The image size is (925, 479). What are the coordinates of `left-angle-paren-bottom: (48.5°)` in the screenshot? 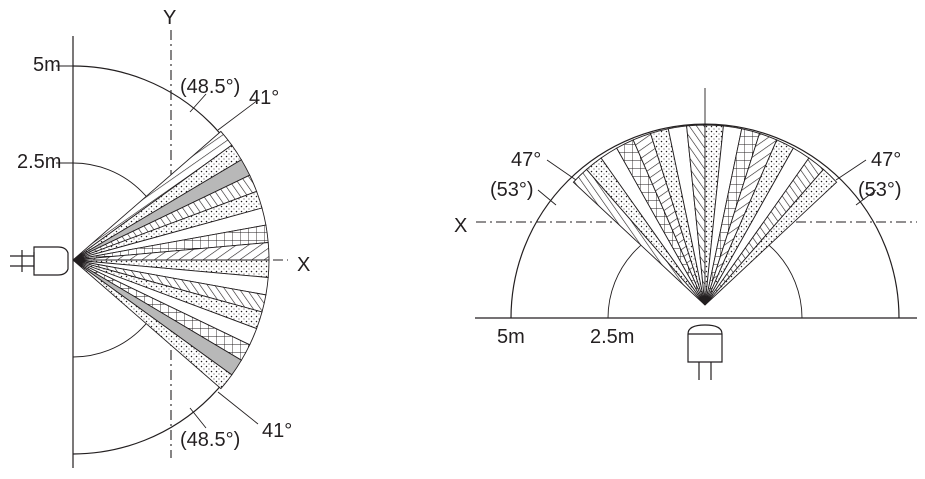 It's located at (210, 440).